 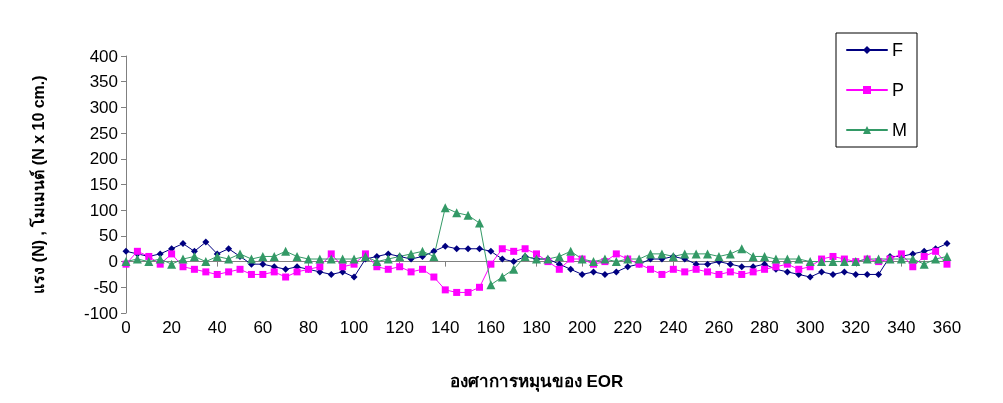 I want to click on x-tick-label: 20, so click(x=172, y=327).